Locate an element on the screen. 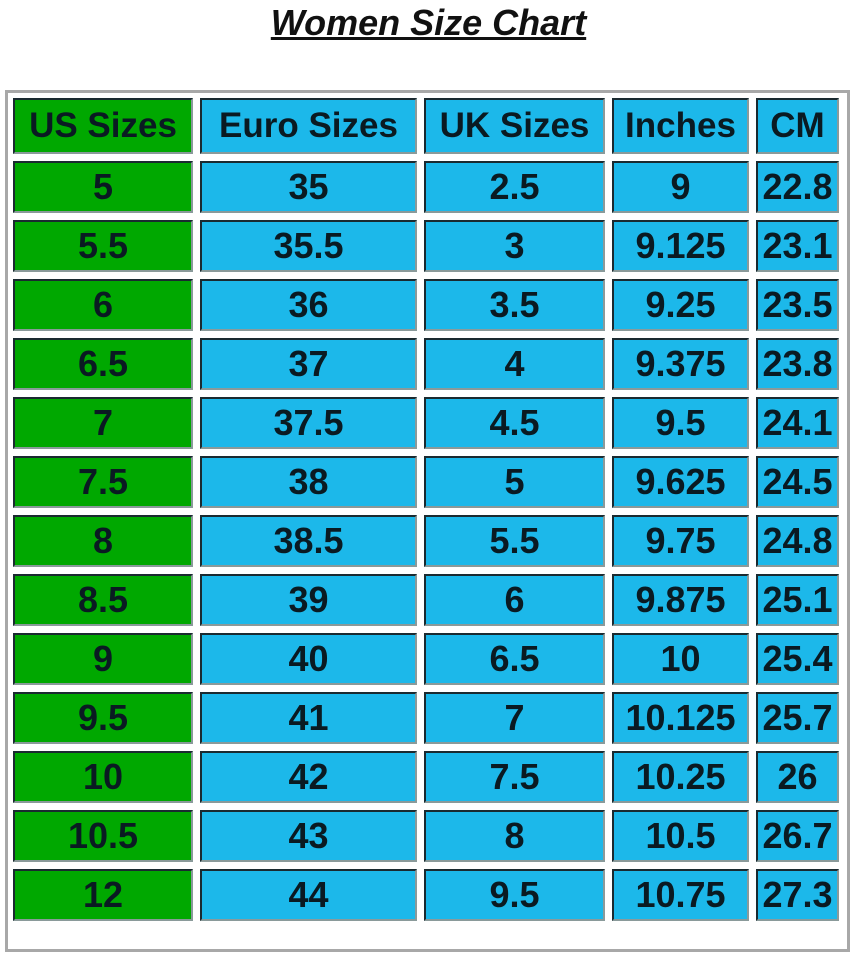 This screenshot has height=960, width=857. cell-euro-size: 38 is located at coordinates (308, 482).